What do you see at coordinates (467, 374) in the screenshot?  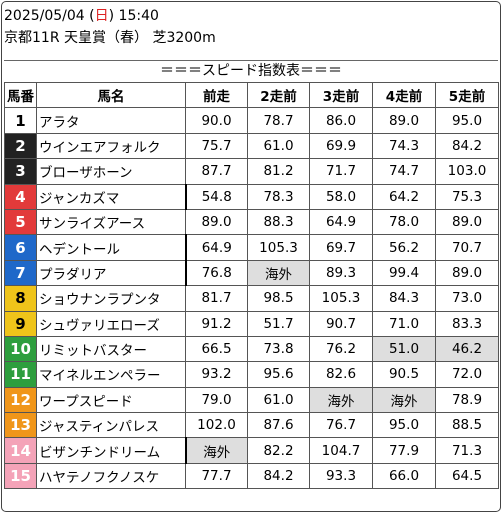 I see `speed-index-cell: 72.0` at bounding box center [467, 374].